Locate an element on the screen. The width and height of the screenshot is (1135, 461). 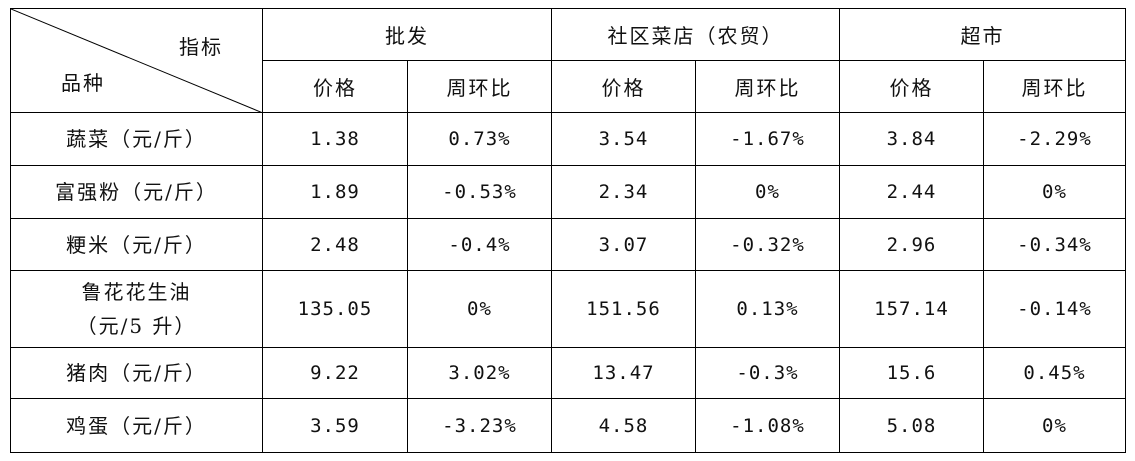
row-label: 鸡蛋（元/斤） is located at coordinates (136, 425).